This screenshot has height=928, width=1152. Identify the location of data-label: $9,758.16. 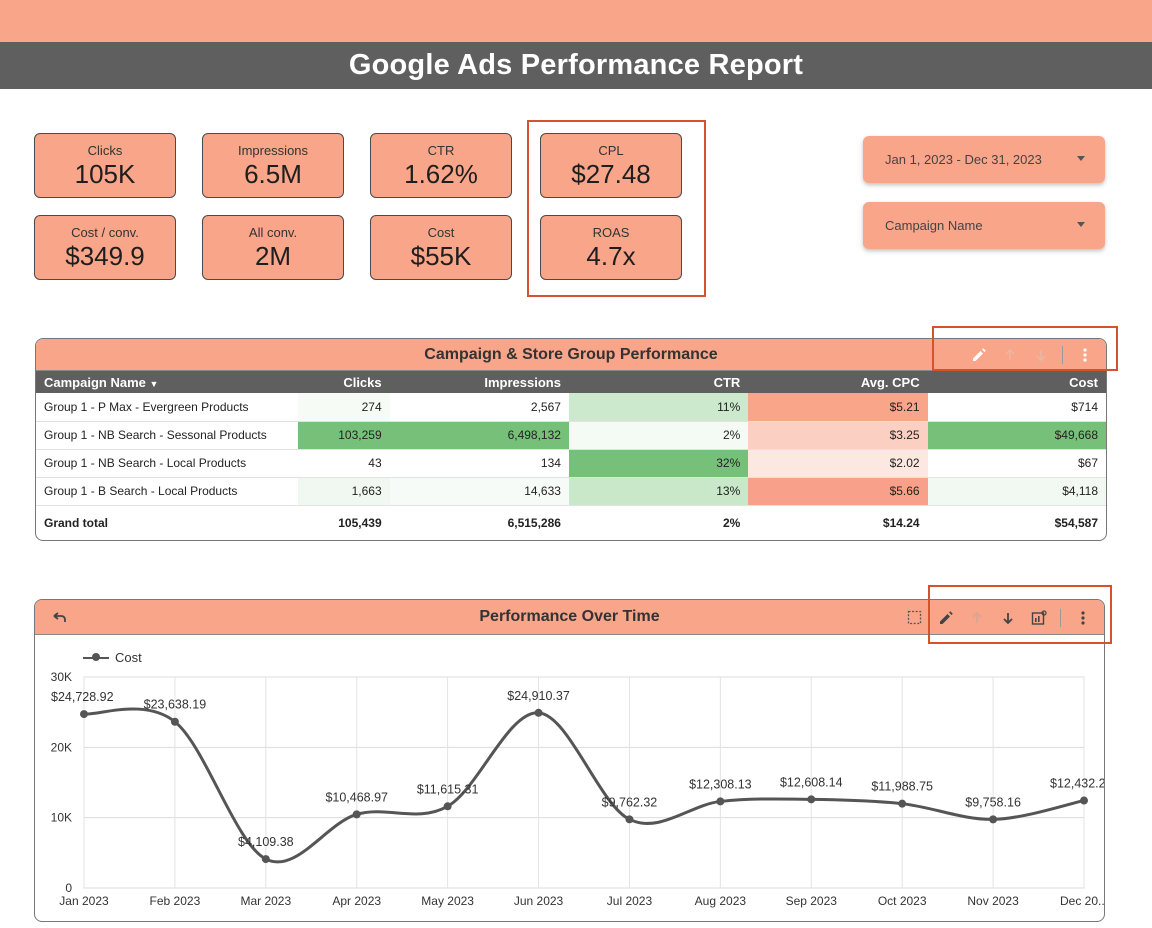
(993, 802).